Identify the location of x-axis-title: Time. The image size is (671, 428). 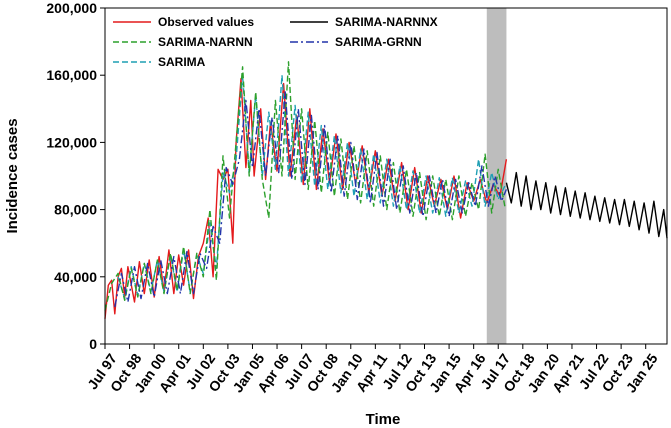
(383, 419).